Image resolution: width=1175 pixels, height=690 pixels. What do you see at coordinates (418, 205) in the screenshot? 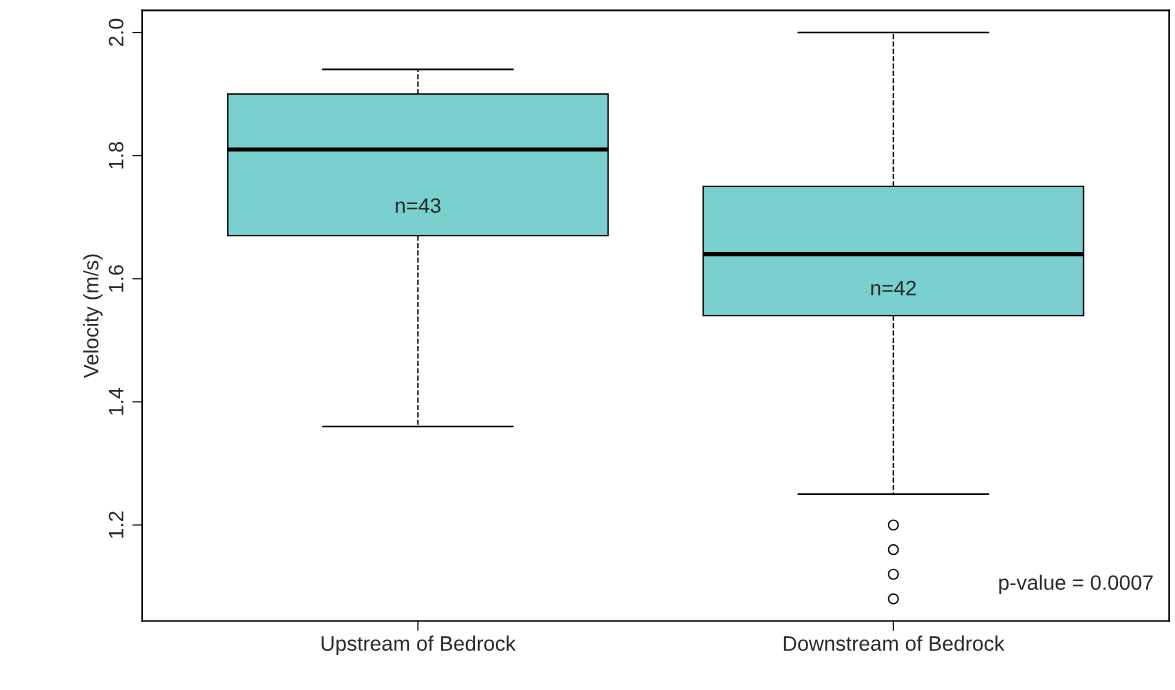
I see `annotation: n=43` at bounding box center [418, 205].